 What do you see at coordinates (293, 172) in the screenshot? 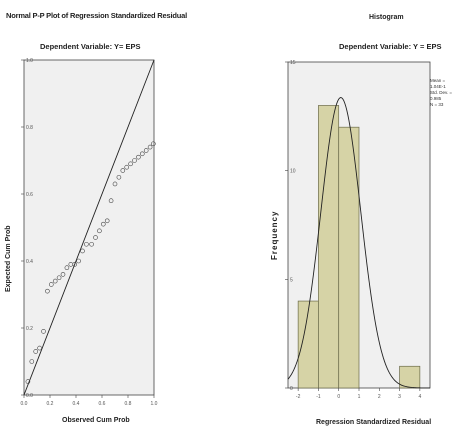
I see `histogram-y-tick-label: 10` at bounding box center [293, 172].